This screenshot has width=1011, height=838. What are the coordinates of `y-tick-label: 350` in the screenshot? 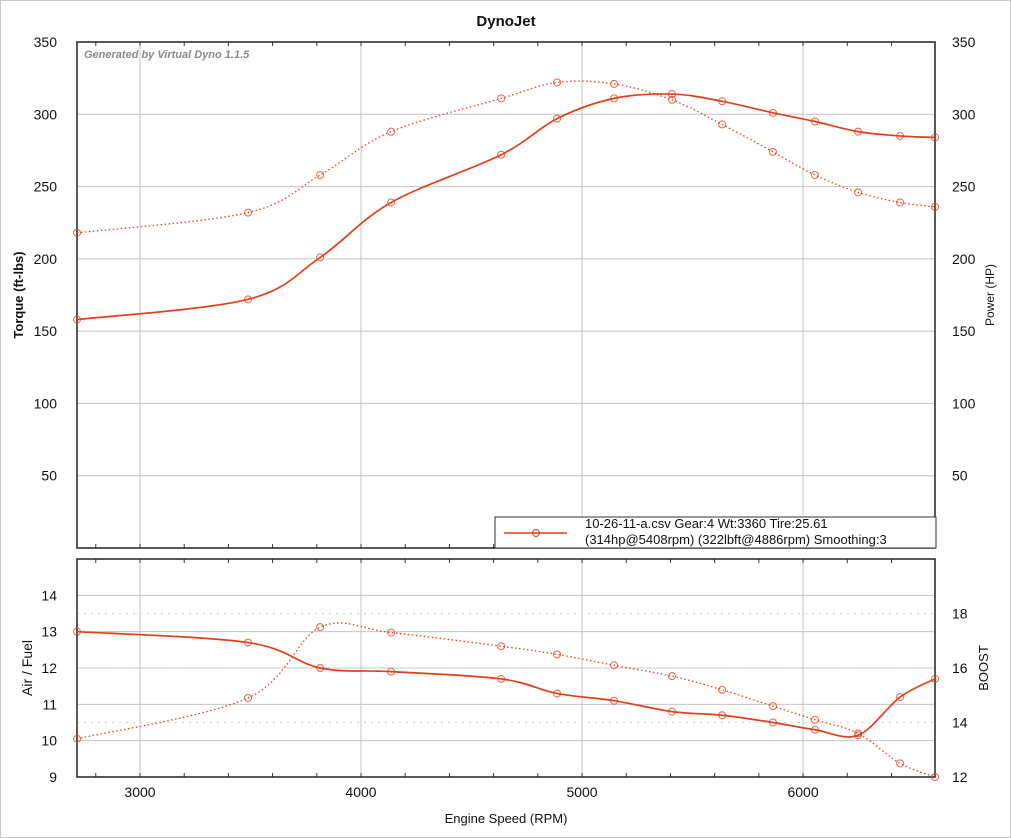 It's located at (46, 42).